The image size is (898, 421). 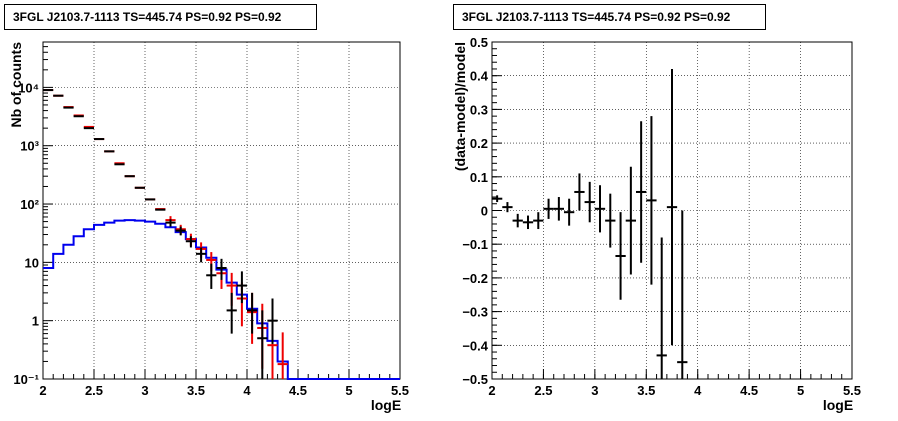 What do you see at coordinates (479, 76) in the screenshot?
I see `y-tick-label: 0.4` at bounding box center [479, 76].